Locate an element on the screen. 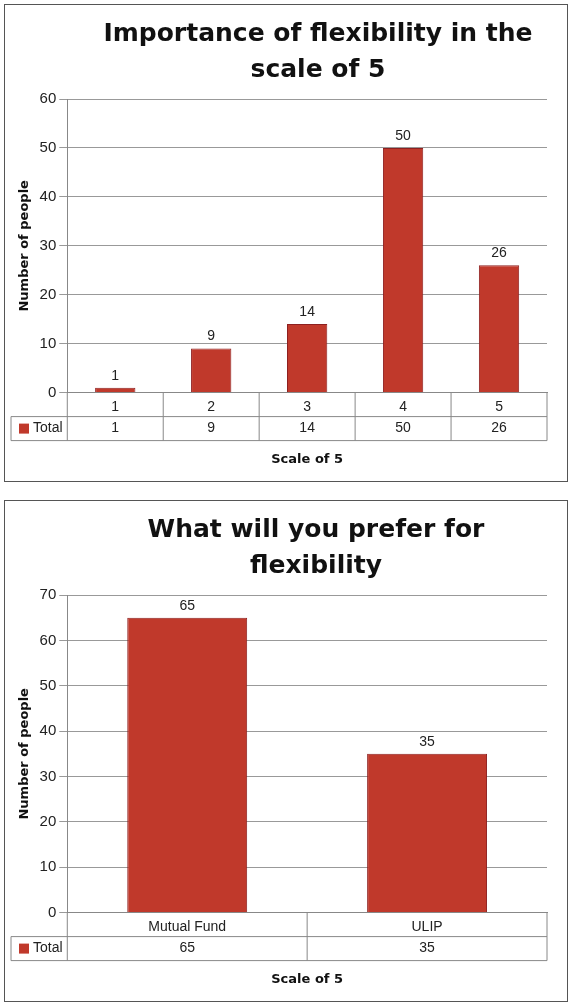 This screenshot has width=576, height=1006. x-tick-label: 2 is located at coordinates (211, 405).